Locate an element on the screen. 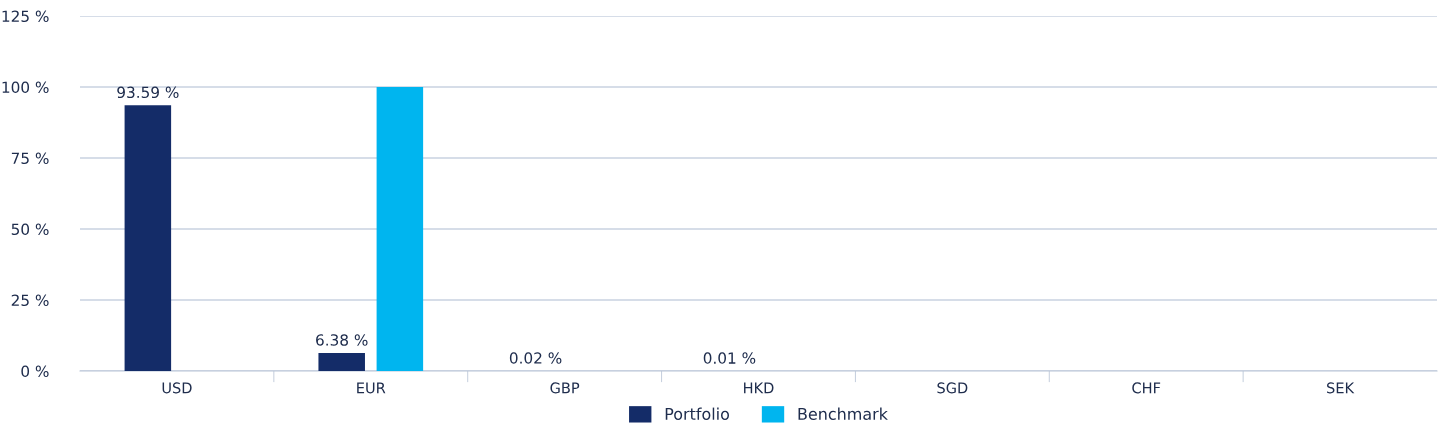 This screenshot has width=1449, height=437. y-tick-label: 100 % is located at coordinates (25, 87).